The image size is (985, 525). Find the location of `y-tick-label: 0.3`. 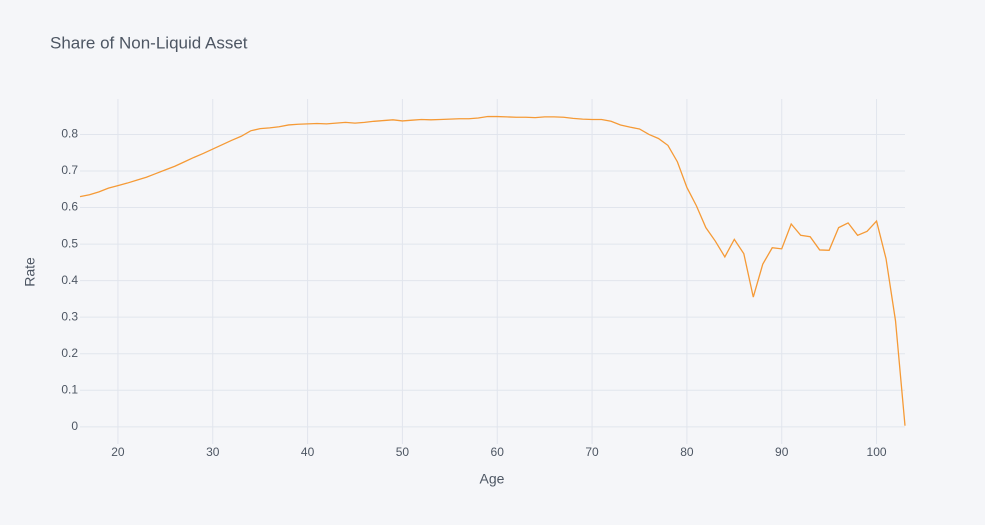

y-tick-label: 0.3 is located at coordinates (69, 316).